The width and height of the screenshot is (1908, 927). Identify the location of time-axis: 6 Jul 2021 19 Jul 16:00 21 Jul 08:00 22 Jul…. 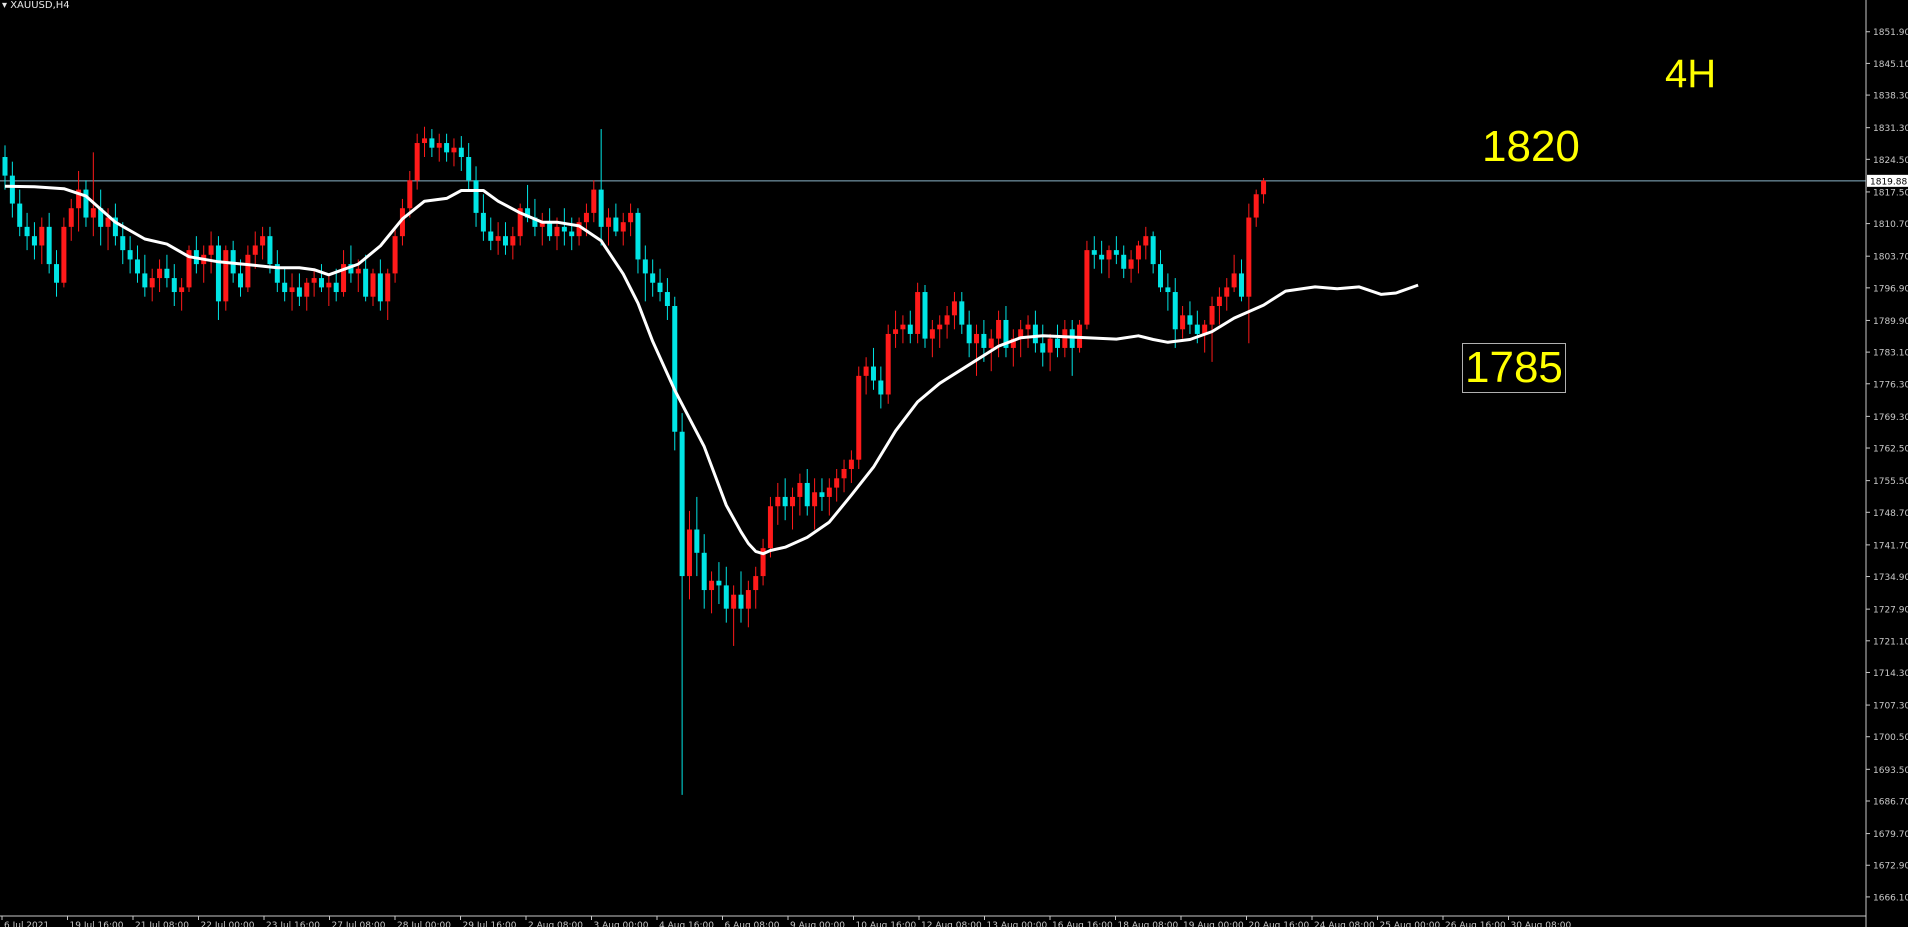
(933, 921).